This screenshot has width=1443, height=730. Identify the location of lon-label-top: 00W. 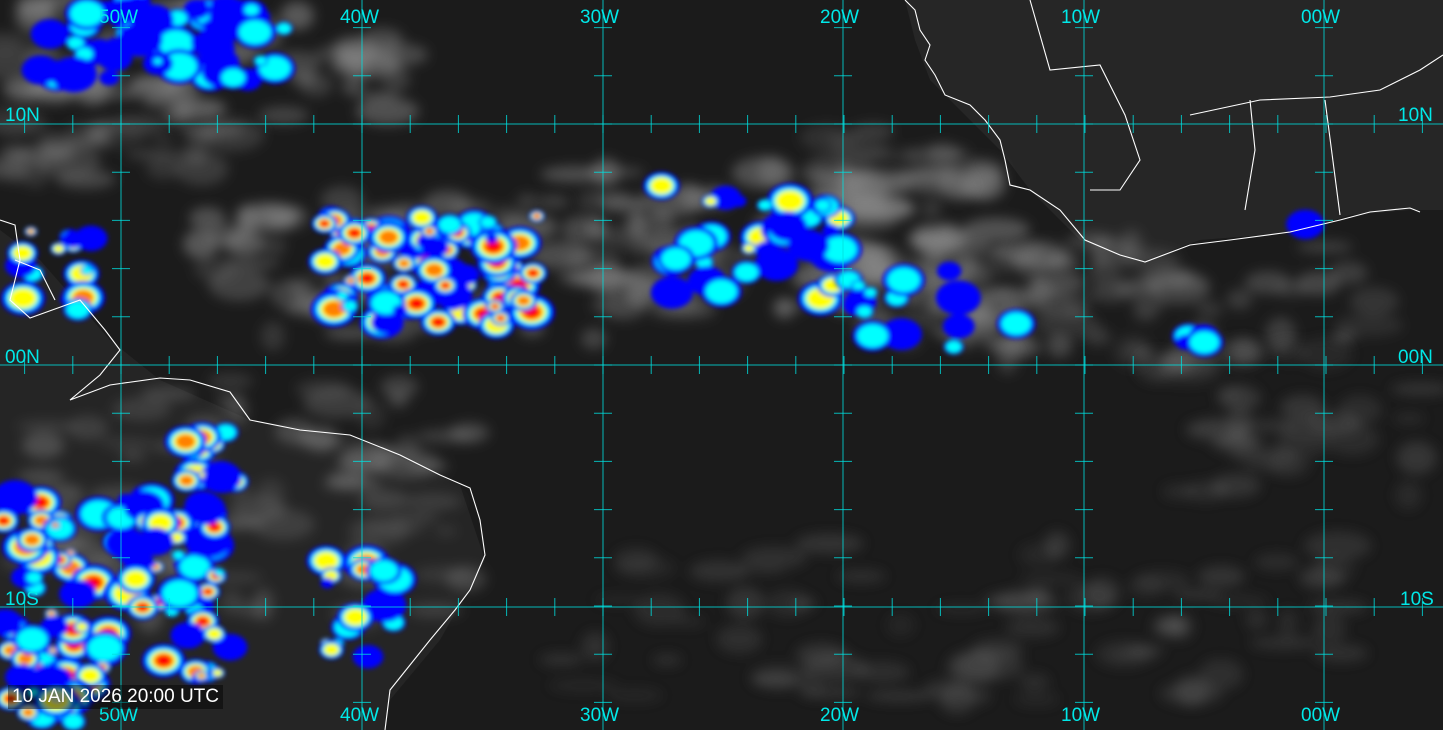
(1321, 17).